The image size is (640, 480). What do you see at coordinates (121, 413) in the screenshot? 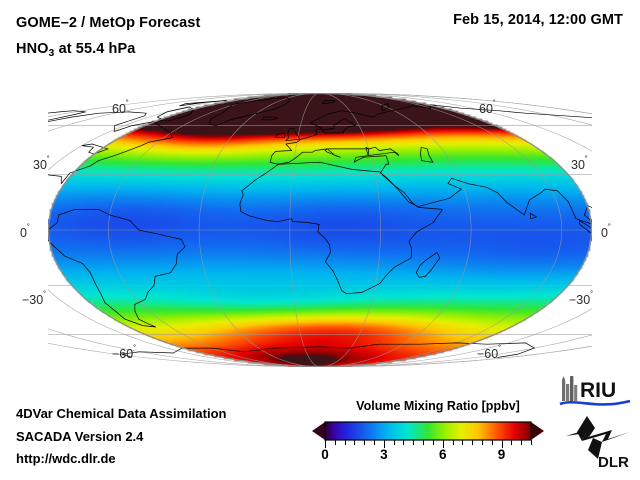
I see `footer-line-1: 4DVar Chemical Data Assimilation` at bounding box center [121, 413].